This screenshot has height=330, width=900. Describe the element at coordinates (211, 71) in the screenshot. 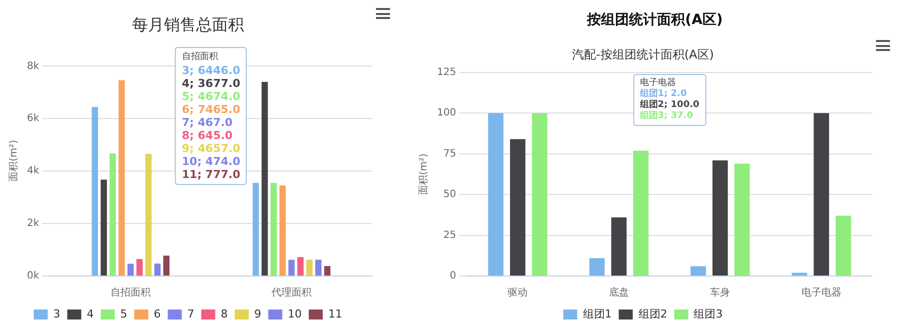

I see `annotation: 3; 6446.0` at that location.